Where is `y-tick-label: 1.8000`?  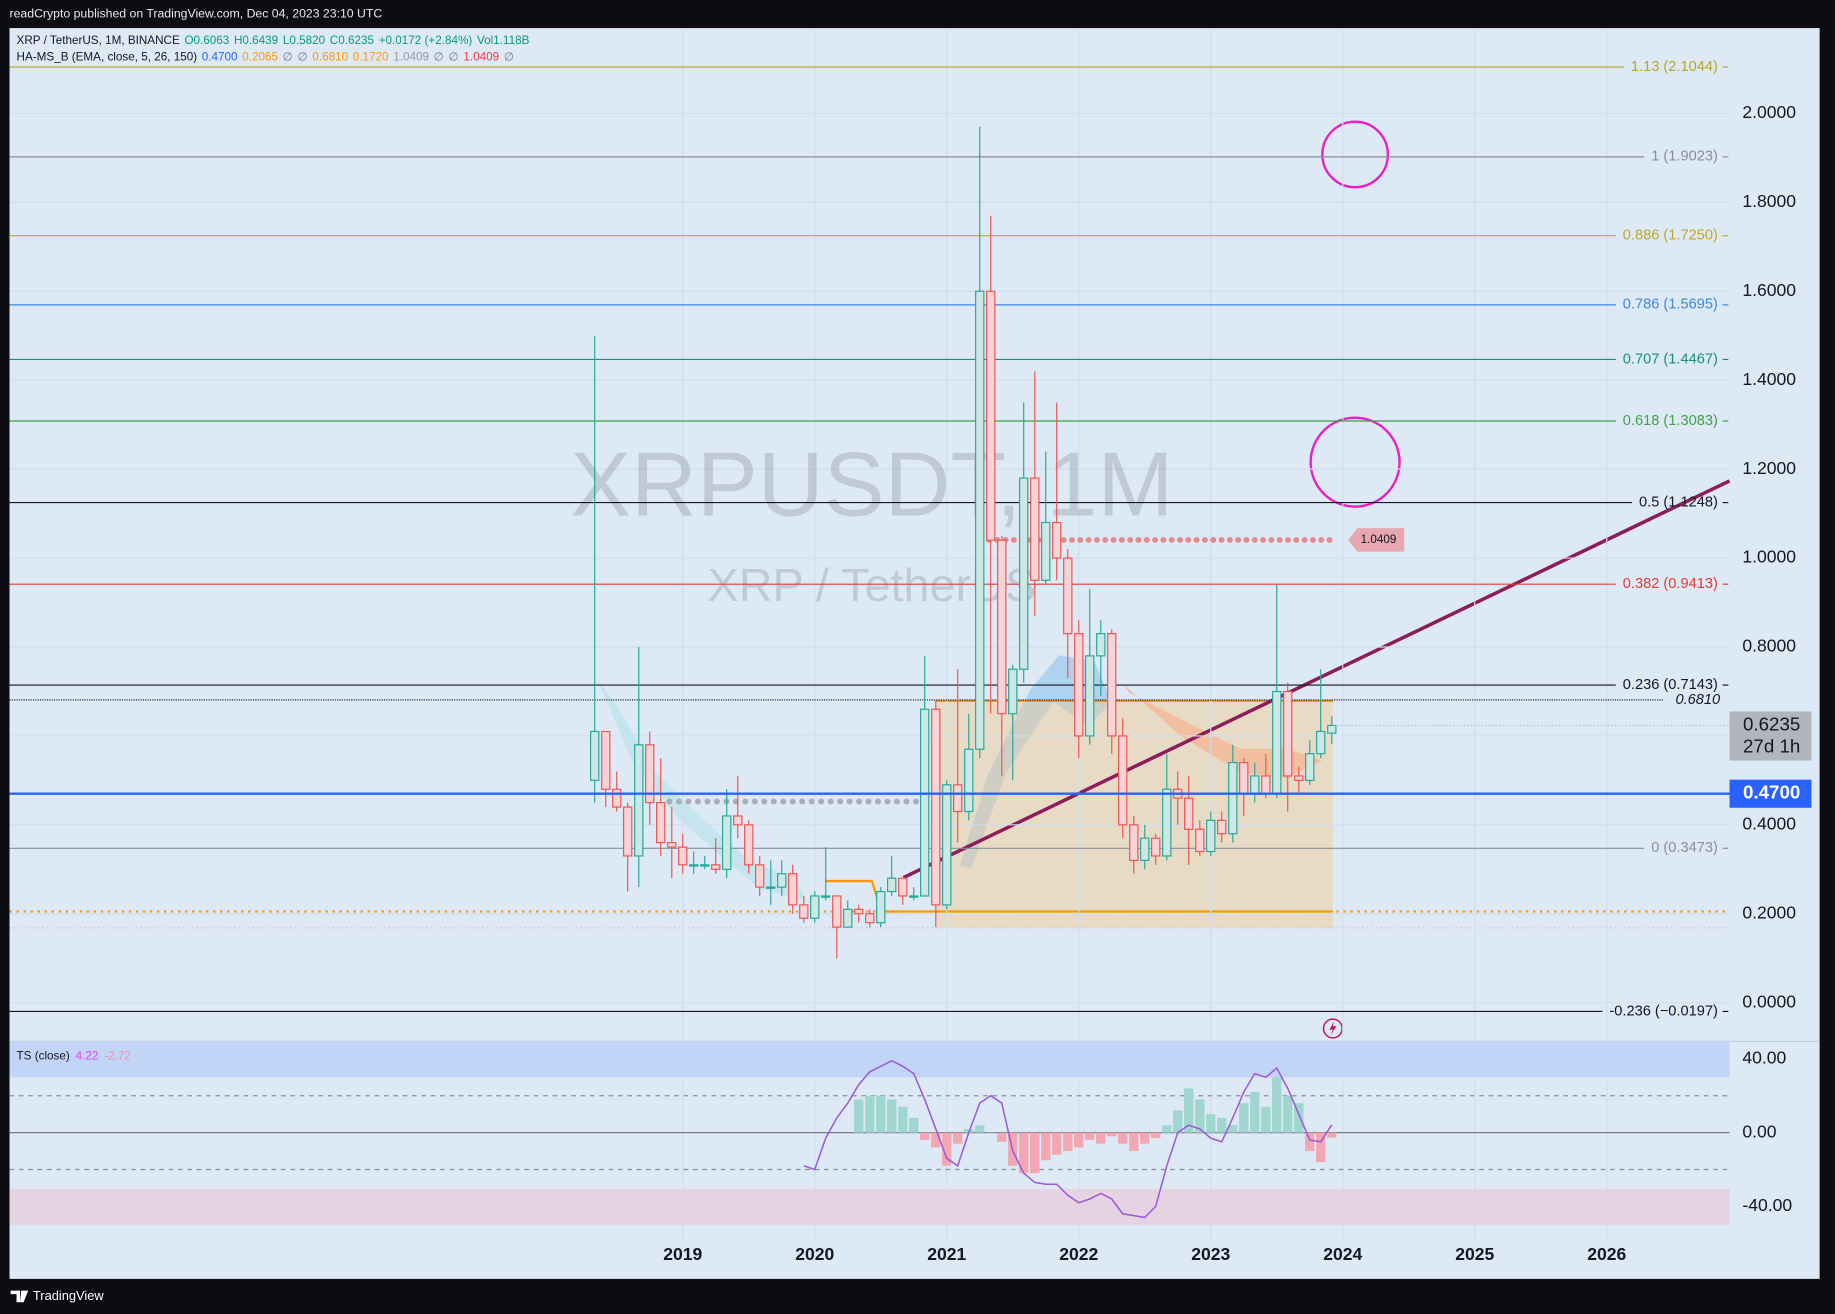
y-tick-label: 1.8000 is located at coordinates (1769, 201).